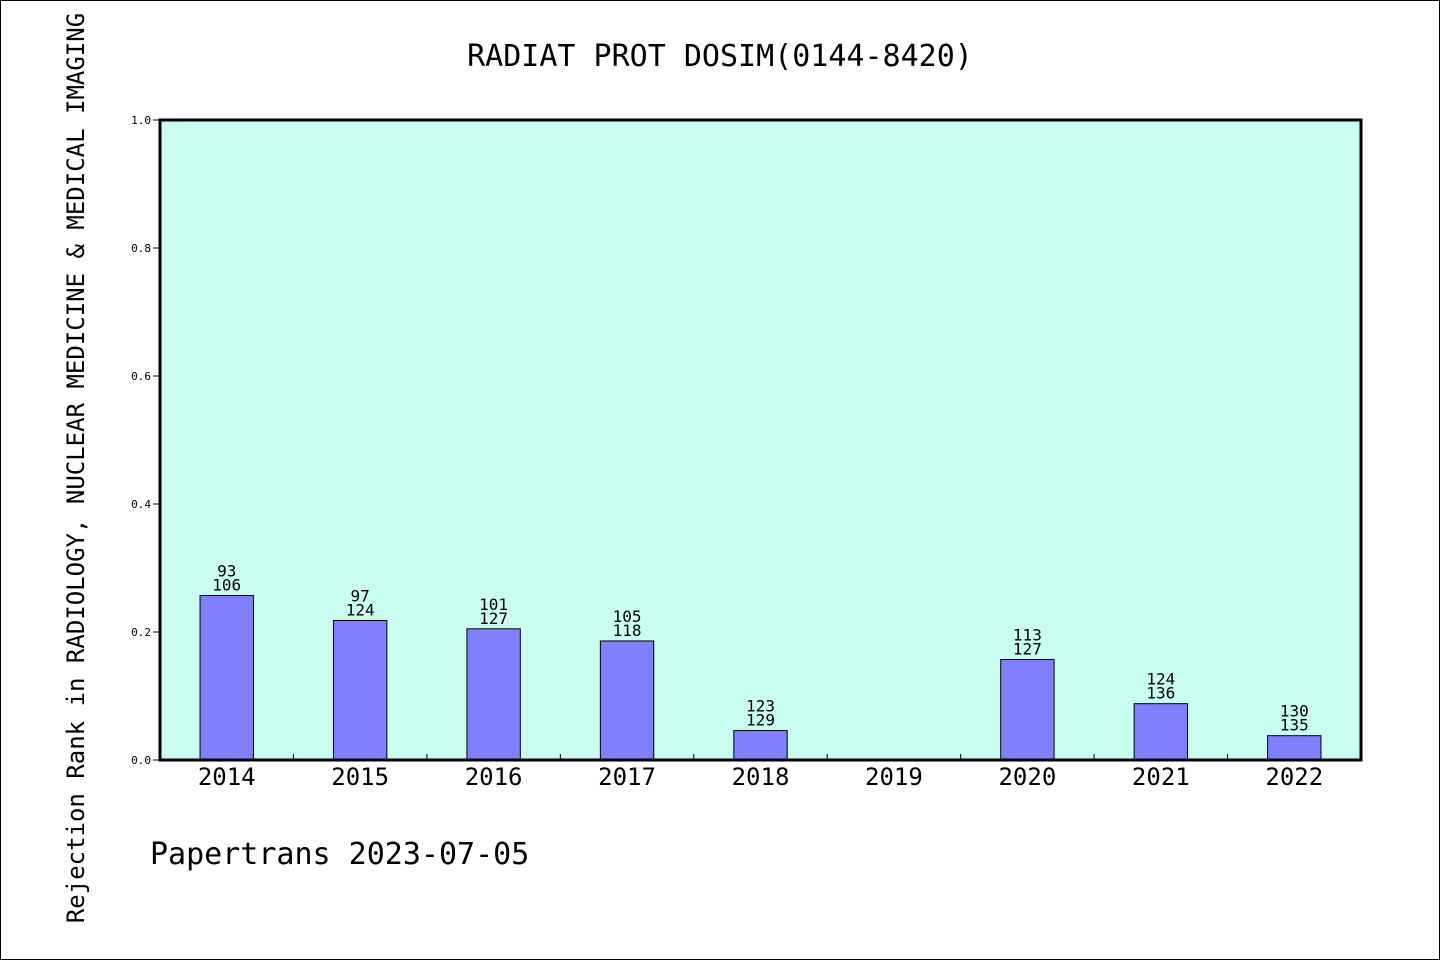 The width and height of the screenshot is (1440, 960). I want to click on y-tick-label: 1.0, so click(141, 120).